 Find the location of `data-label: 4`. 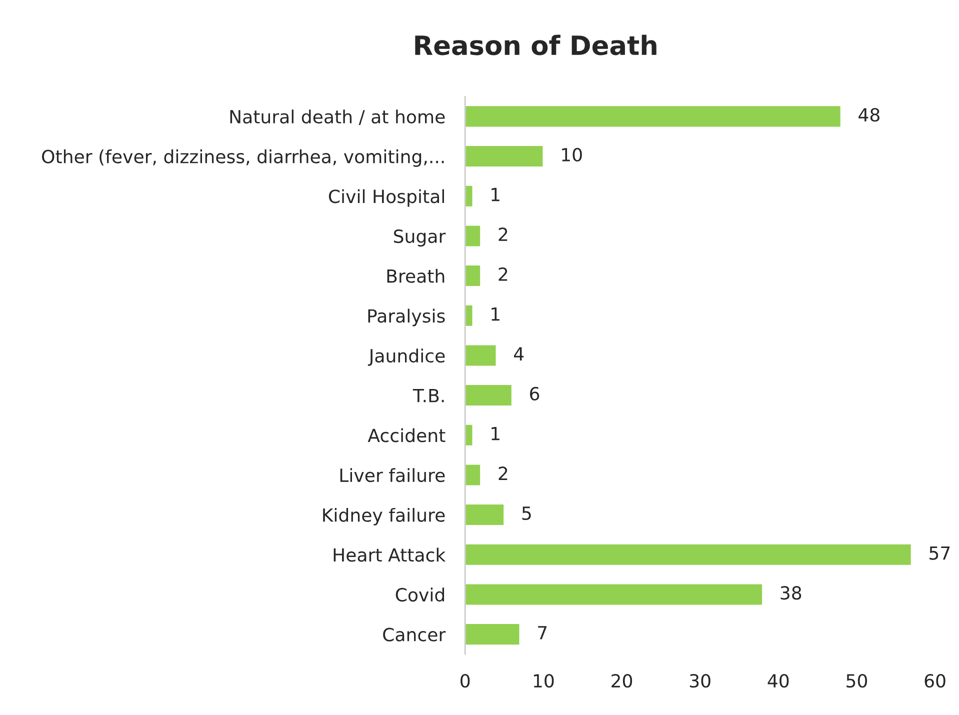

data-label: 4 is located at coordinates (519, 353).